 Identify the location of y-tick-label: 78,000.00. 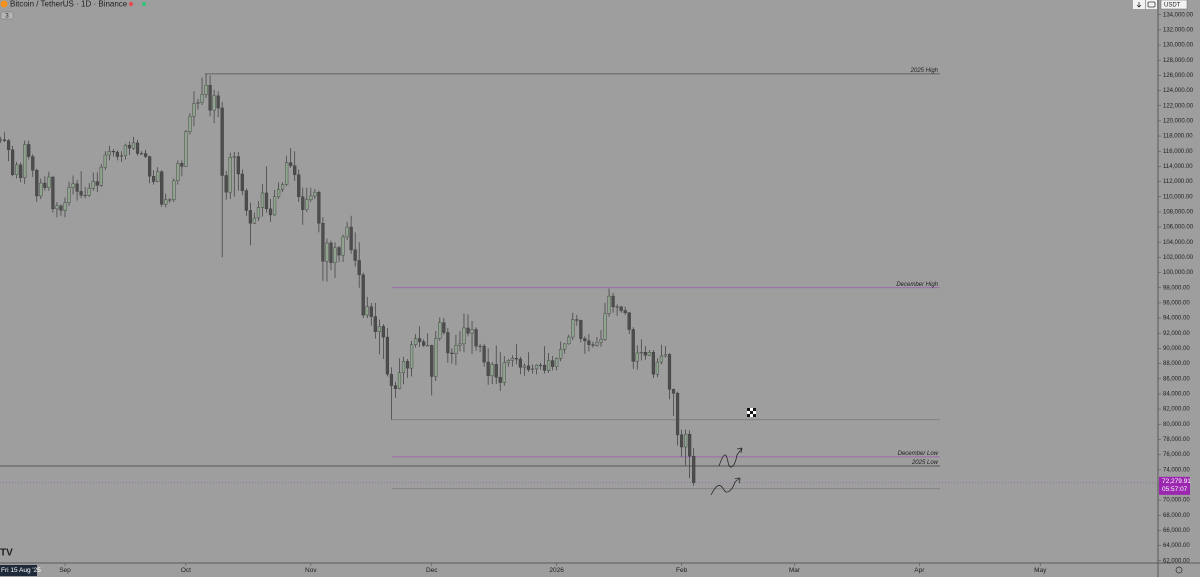
(1176, 440).